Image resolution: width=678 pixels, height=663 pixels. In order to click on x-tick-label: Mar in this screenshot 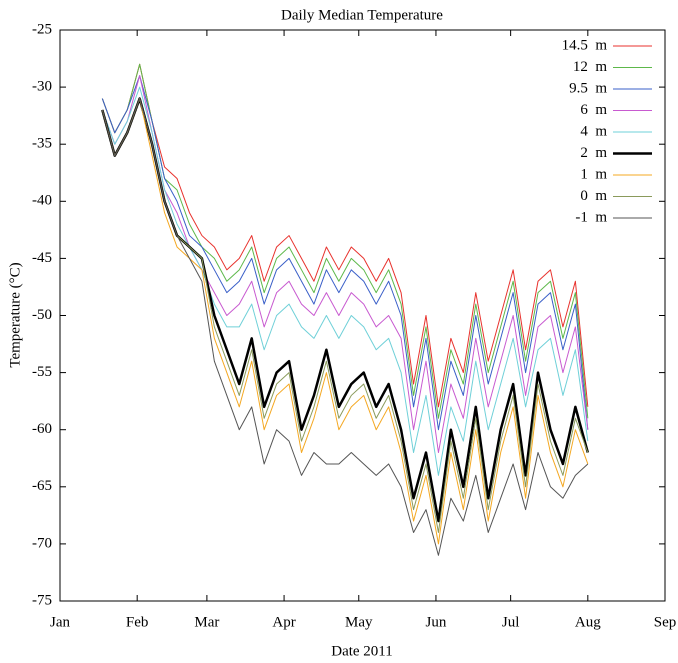, I will do `click(206, 622)`.